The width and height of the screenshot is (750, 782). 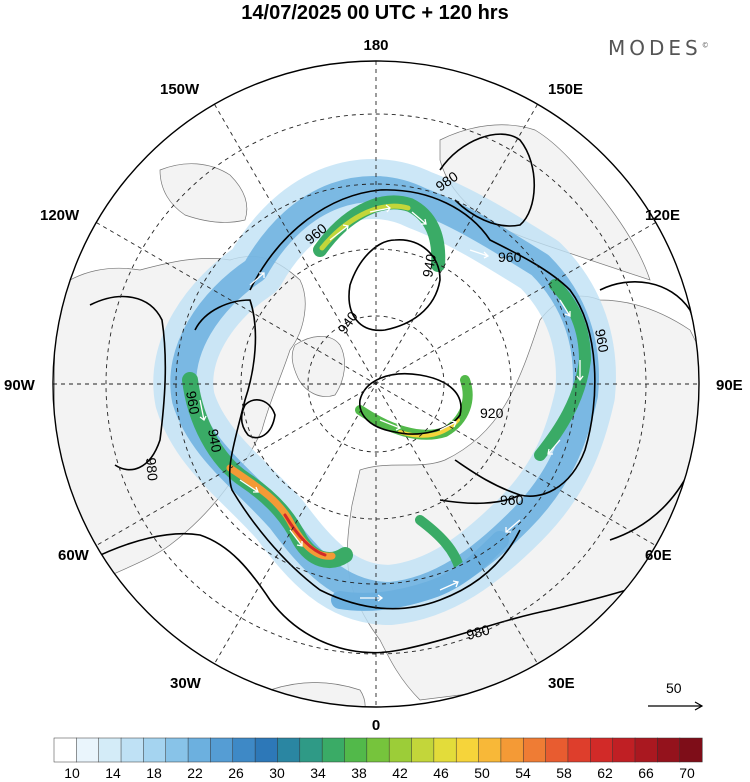 I want to click on colorbar-label: 38, so click(x=359, y=773).